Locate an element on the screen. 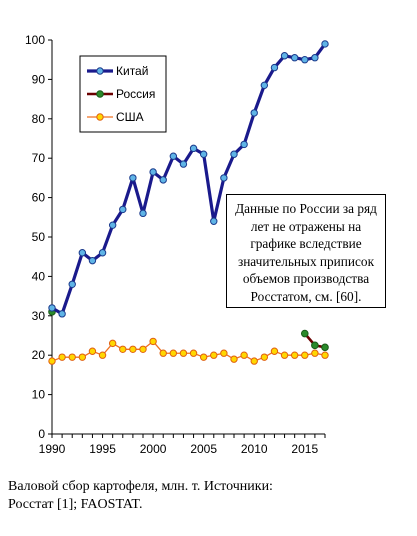 This screenshot has width=417, height=536. y-tick-label: 10 is located at coordinates (39, 395).